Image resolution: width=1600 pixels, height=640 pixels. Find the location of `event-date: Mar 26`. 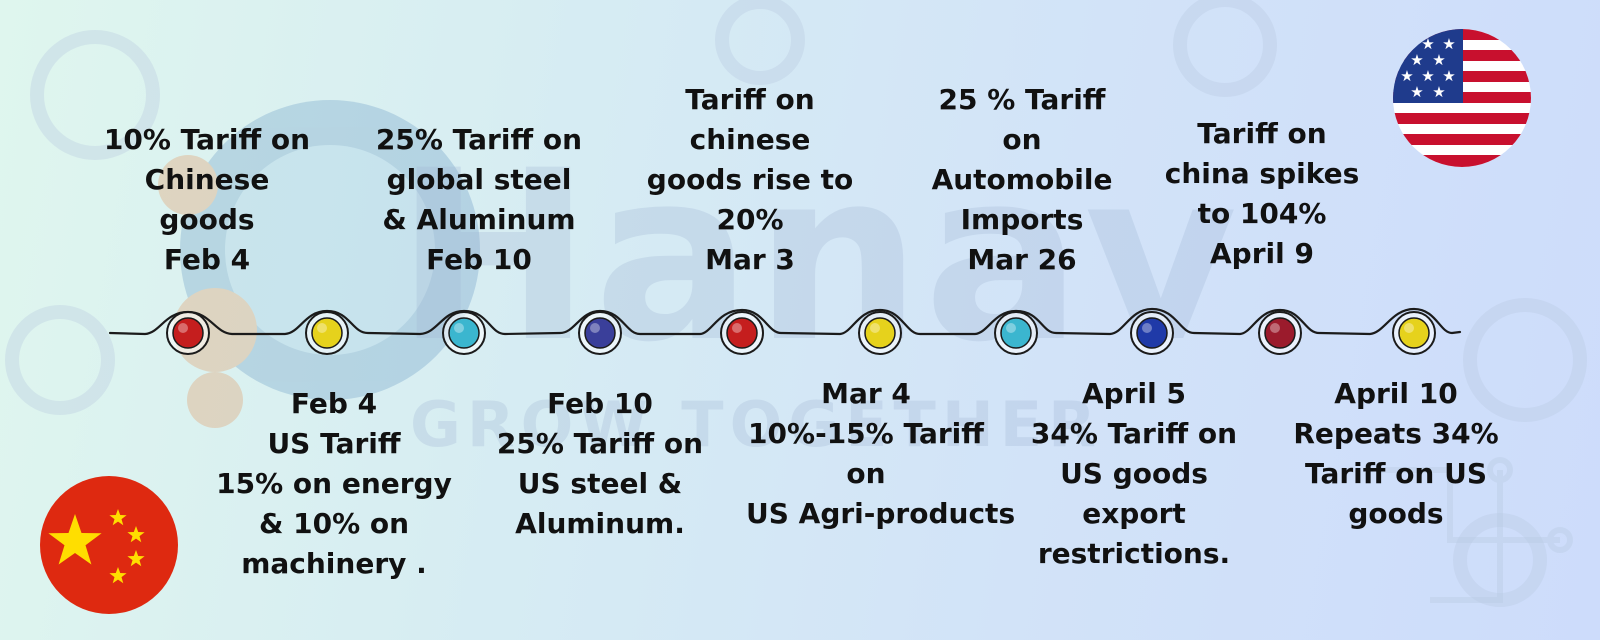

event-date: Mar 26 is located at coordinates (1022, 259).